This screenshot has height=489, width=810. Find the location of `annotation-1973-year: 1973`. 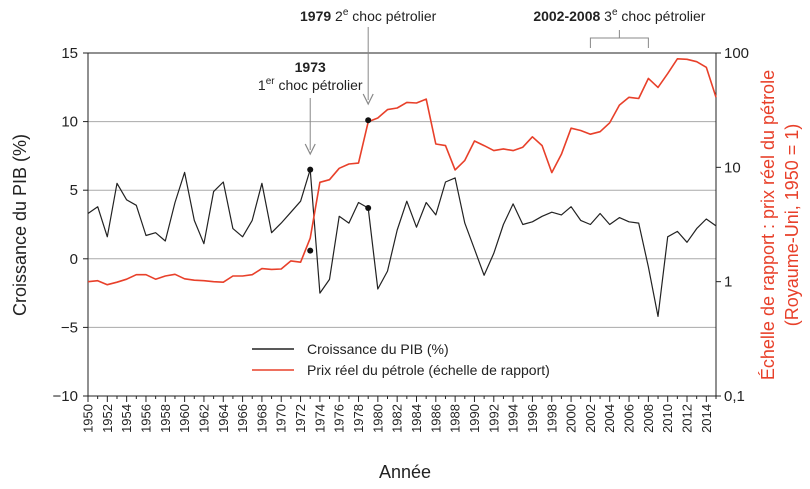

annotation-1973-year: 1973 is located at coordinates (310, 67).